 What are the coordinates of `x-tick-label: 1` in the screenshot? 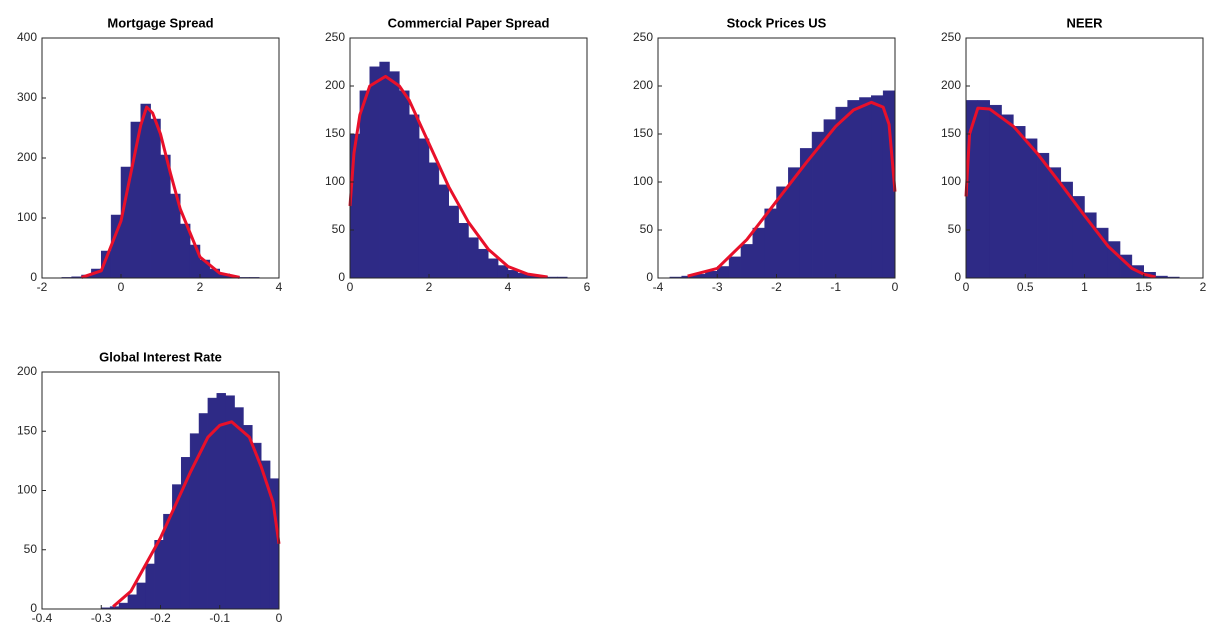 It's located at (1084, 287).